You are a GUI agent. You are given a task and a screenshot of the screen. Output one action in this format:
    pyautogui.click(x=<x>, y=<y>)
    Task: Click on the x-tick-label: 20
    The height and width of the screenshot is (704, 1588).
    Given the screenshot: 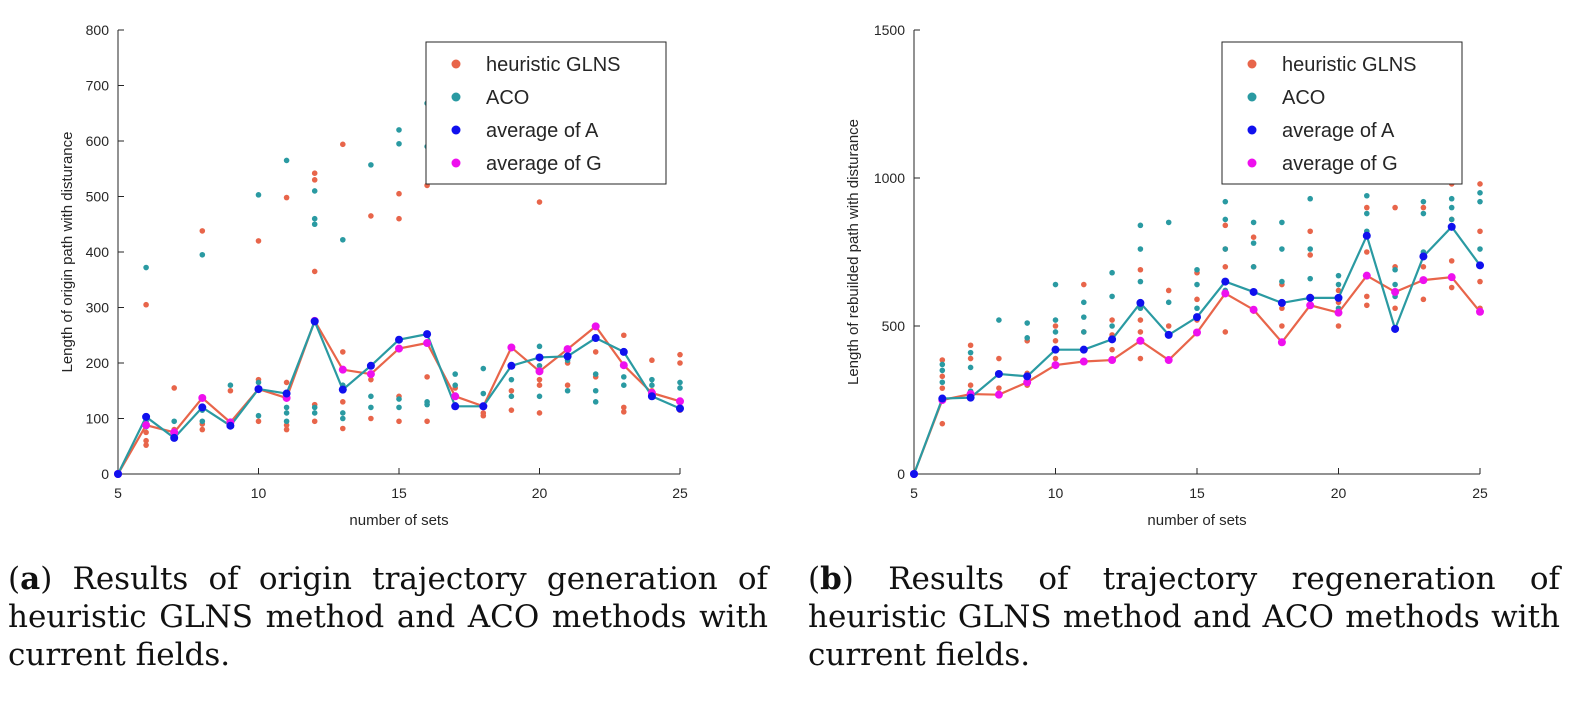 What is the action you would take?
    pyautogui.click(x=1339, y=493)
    